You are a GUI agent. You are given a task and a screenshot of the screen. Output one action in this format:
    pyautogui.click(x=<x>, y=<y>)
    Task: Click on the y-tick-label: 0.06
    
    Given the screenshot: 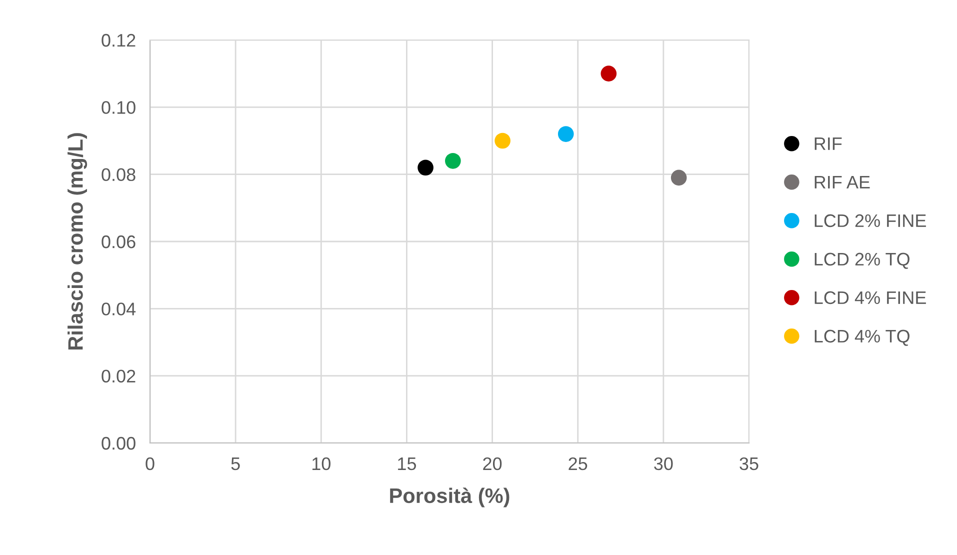 What is the action you would take?
    pyautogui.click(x=119, y=241)
    